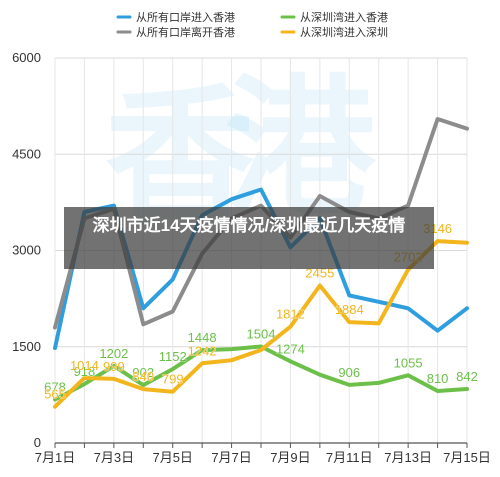 This screenshot has width=500, height=477. I want to click on data-label: 1884, so click(349, 309).